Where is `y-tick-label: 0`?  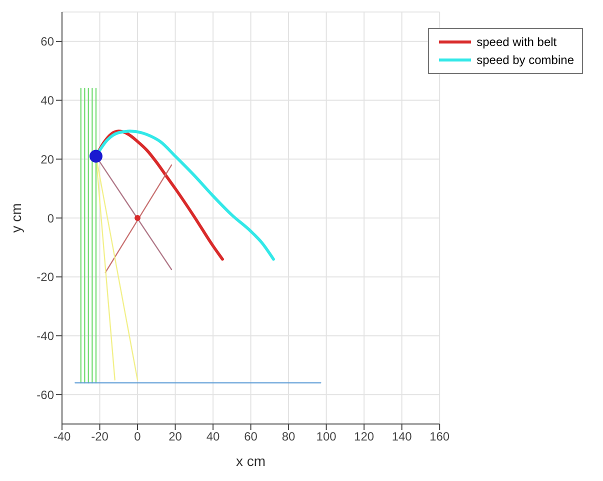 y-tick-label: 0 is located at coordinates (50, 218).